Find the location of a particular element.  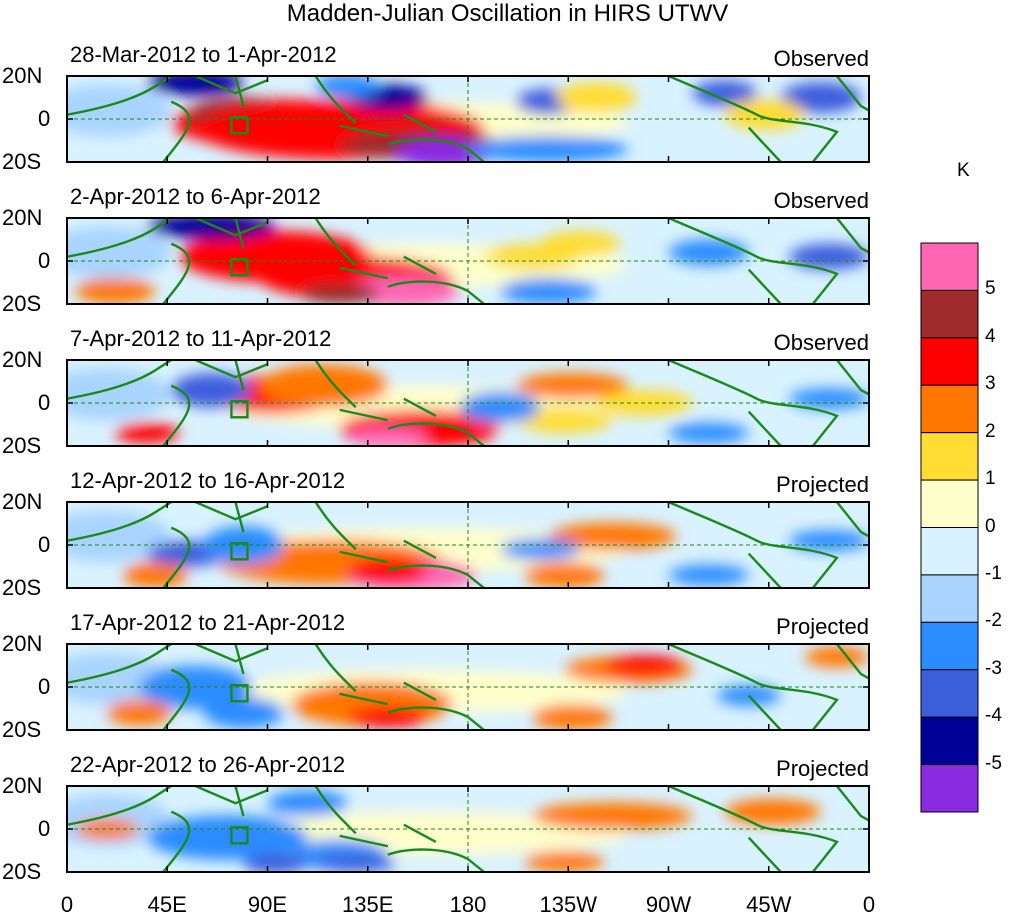

lon-label: 135E is located at coordinates (368, 904).